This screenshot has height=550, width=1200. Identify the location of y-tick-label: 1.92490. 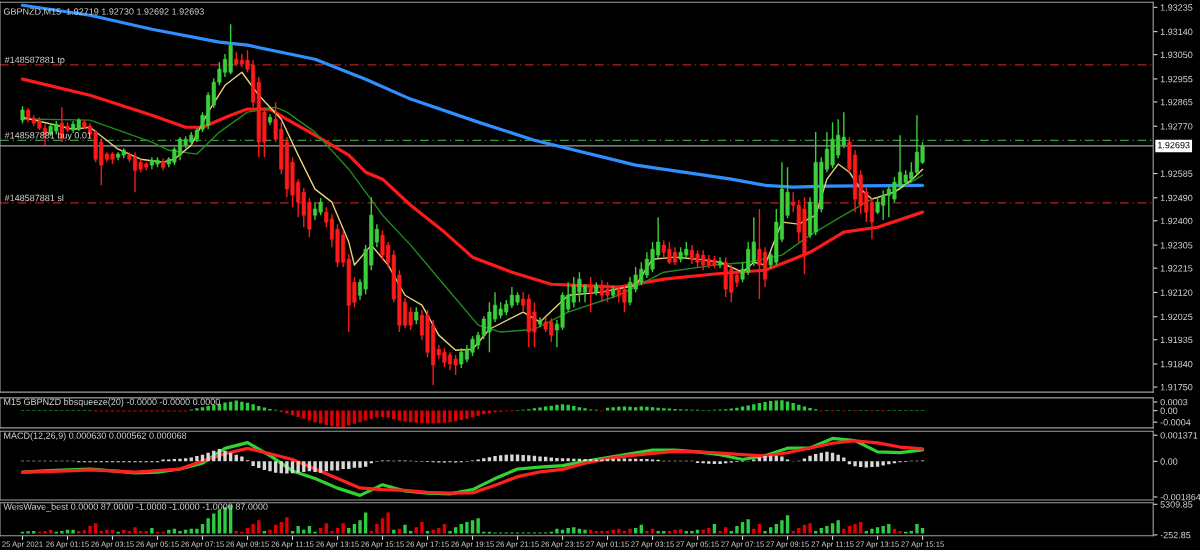
(1176, 198).